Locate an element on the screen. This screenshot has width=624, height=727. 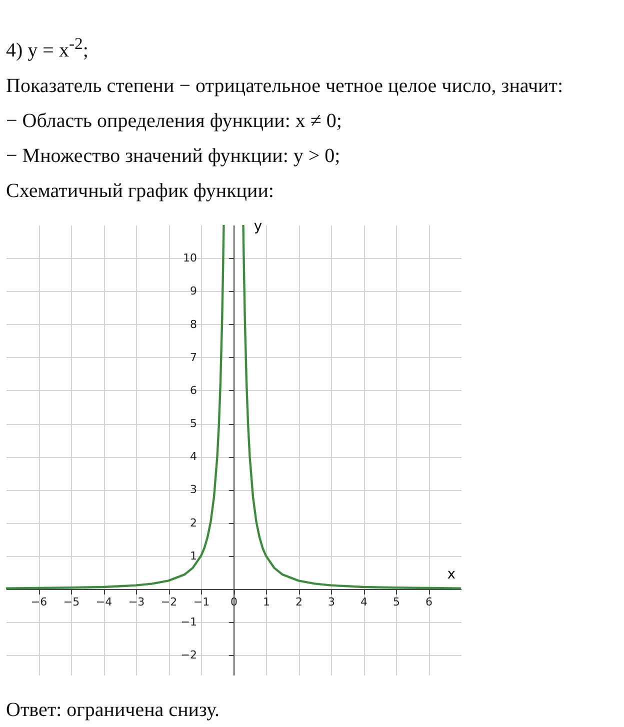
y-tick-label: 2 is located at coordinates (193, 522).